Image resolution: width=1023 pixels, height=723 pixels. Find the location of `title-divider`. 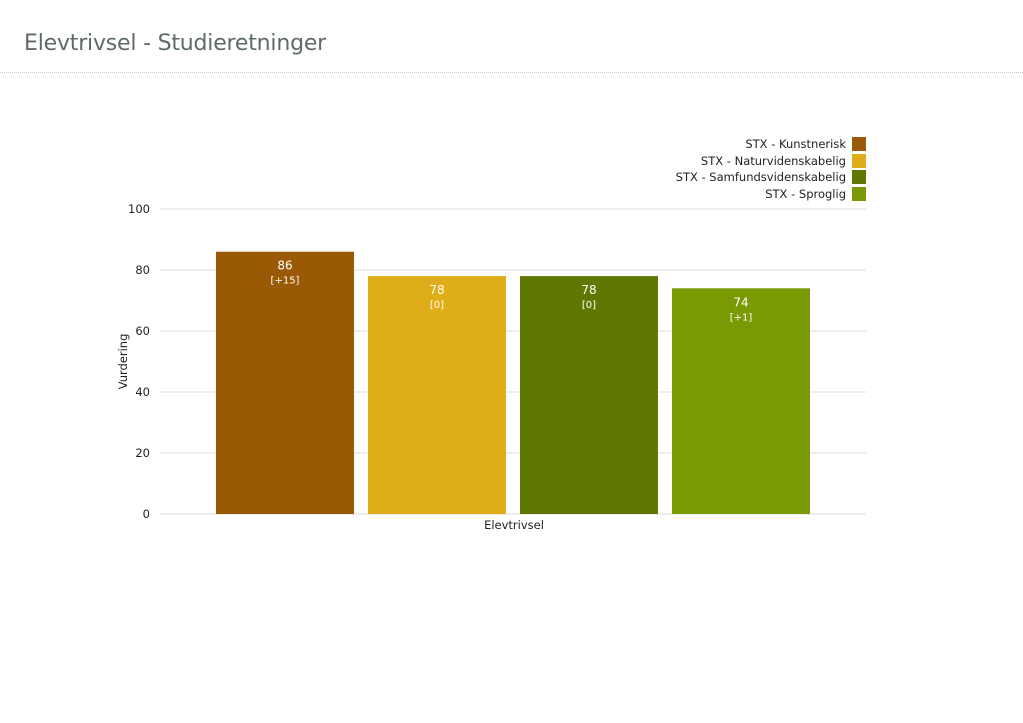

title-divider is located at coordinates (511, 72).